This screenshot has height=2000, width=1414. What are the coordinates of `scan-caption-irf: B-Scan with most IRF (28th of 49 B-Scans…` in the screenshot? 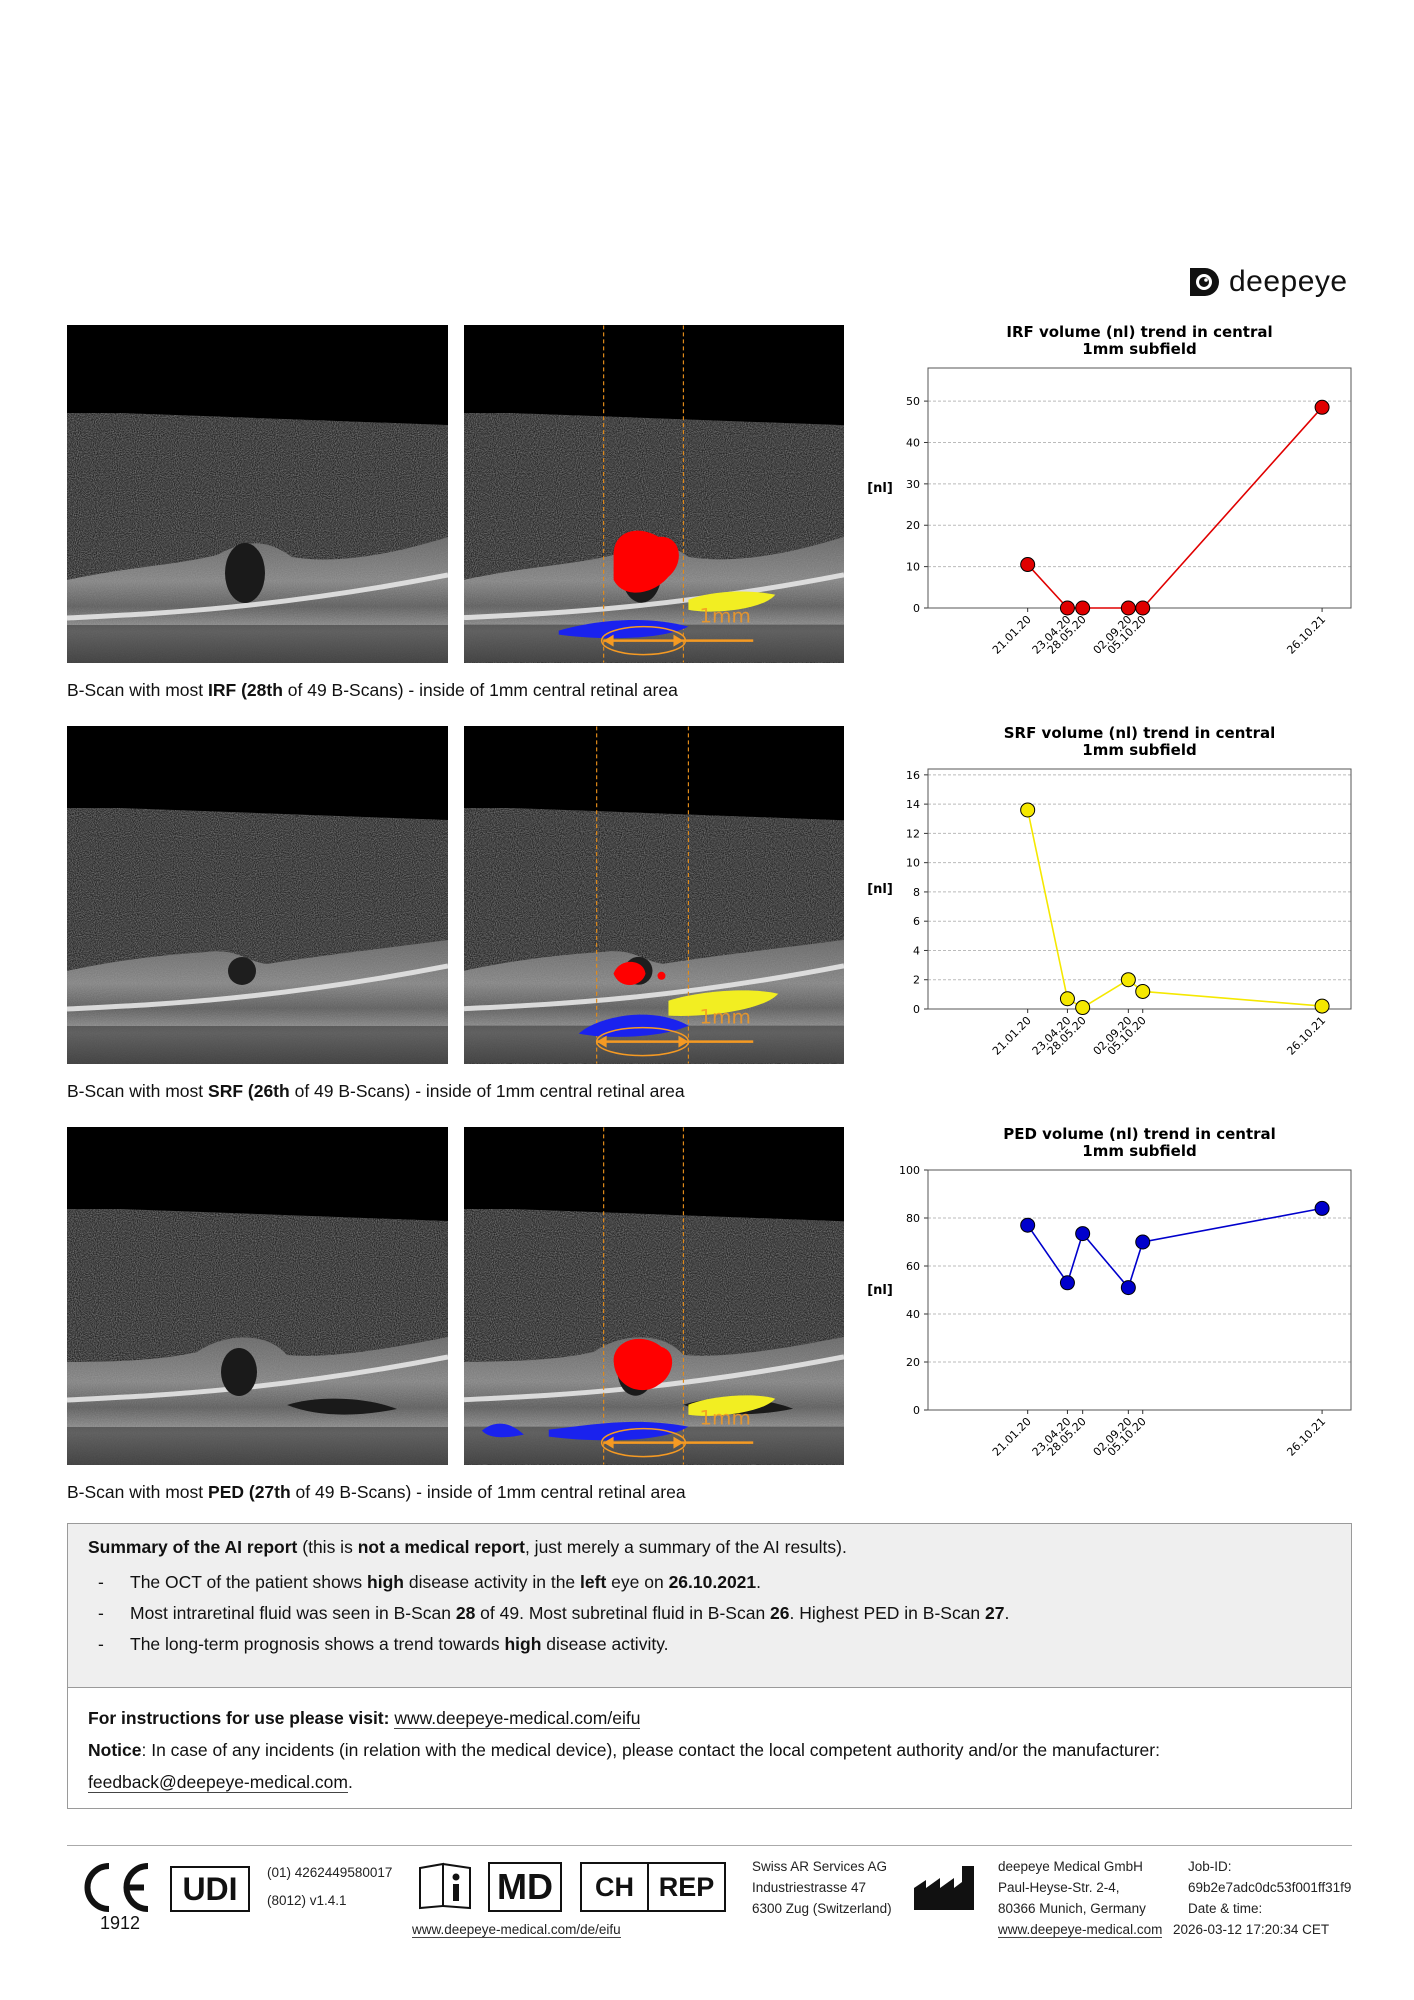 It's located at (372, 690).